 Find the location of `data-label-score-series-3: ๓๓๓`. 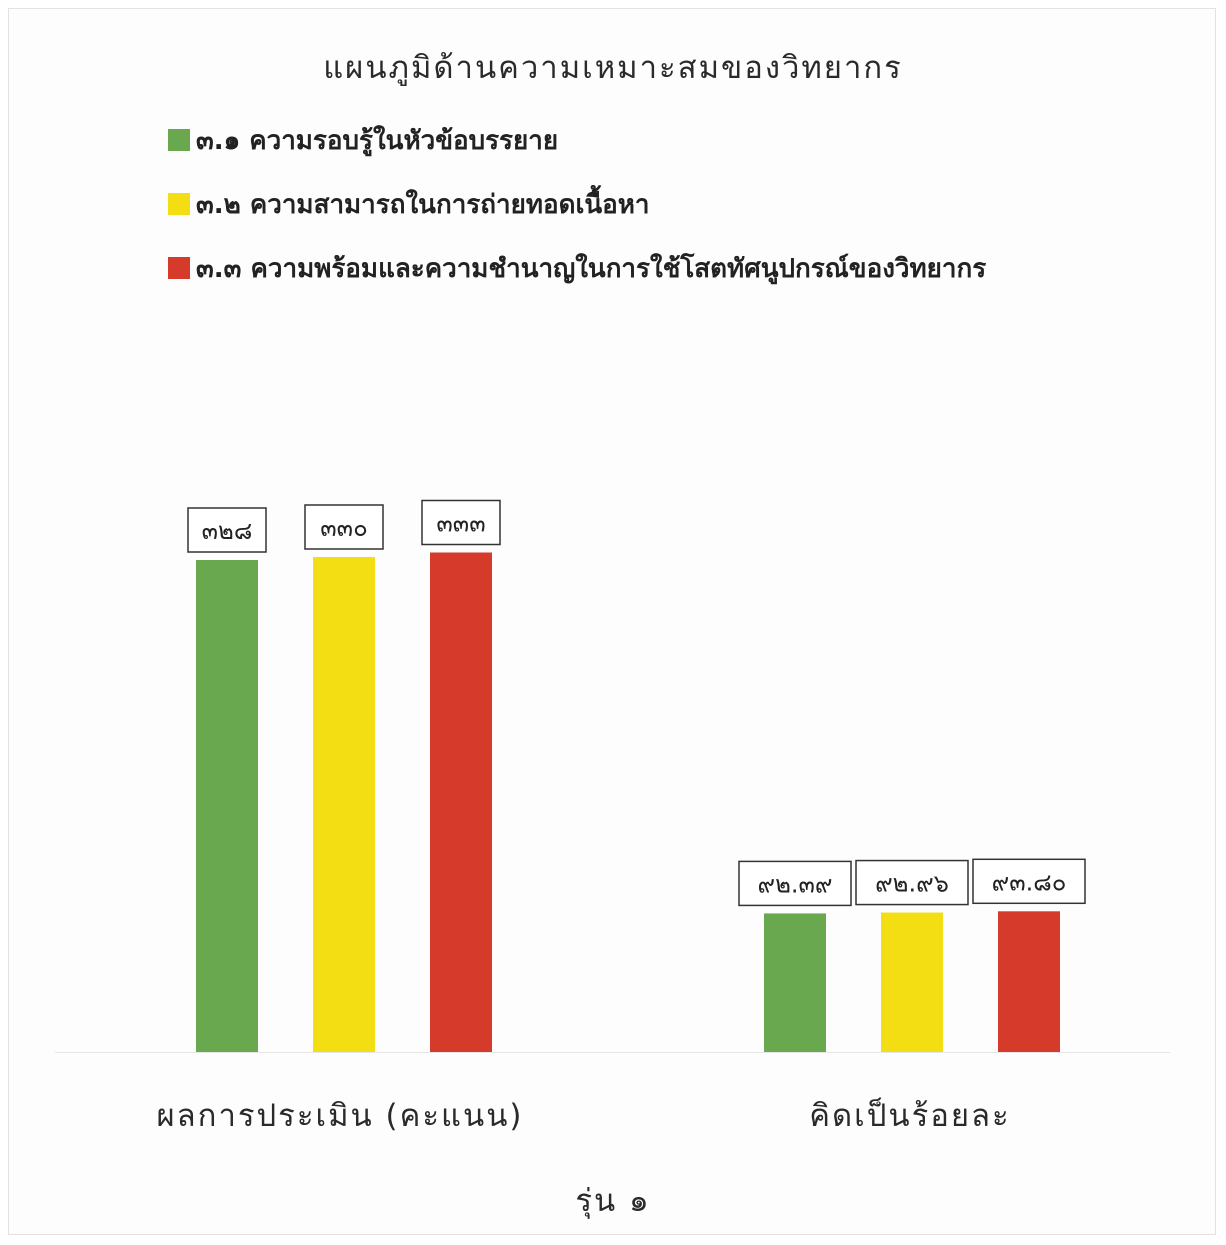

data-label-score-series-3: ๓๓๓ is located at coordinates (460, 524).